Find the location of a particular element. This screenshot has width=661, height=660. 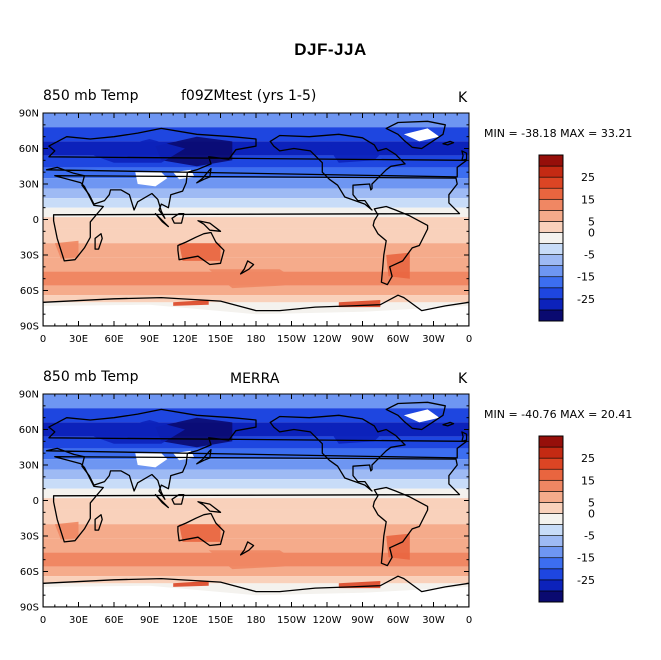

lon-label: 150W is located at coordinates (291, 620).